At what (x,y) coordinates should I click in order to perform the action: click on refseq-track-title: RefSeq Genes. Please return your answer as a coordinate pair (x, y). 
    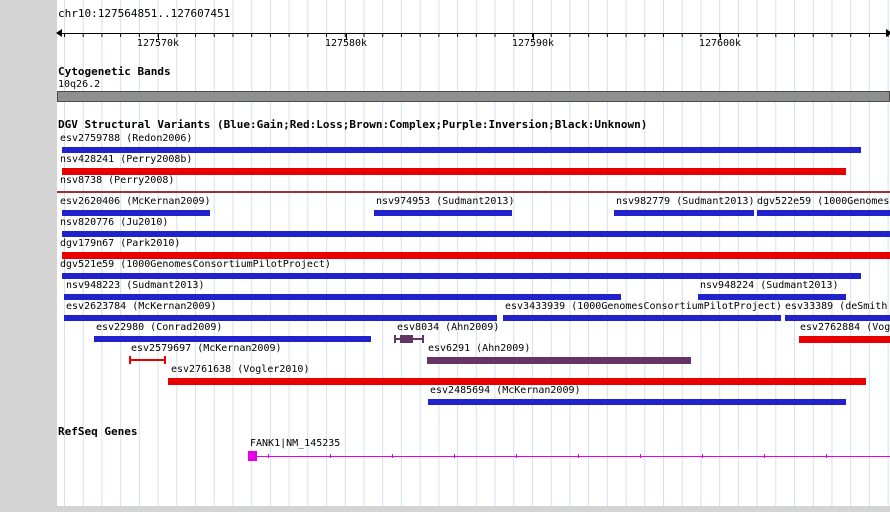
    Looking at the image, I should click on (98, 431).